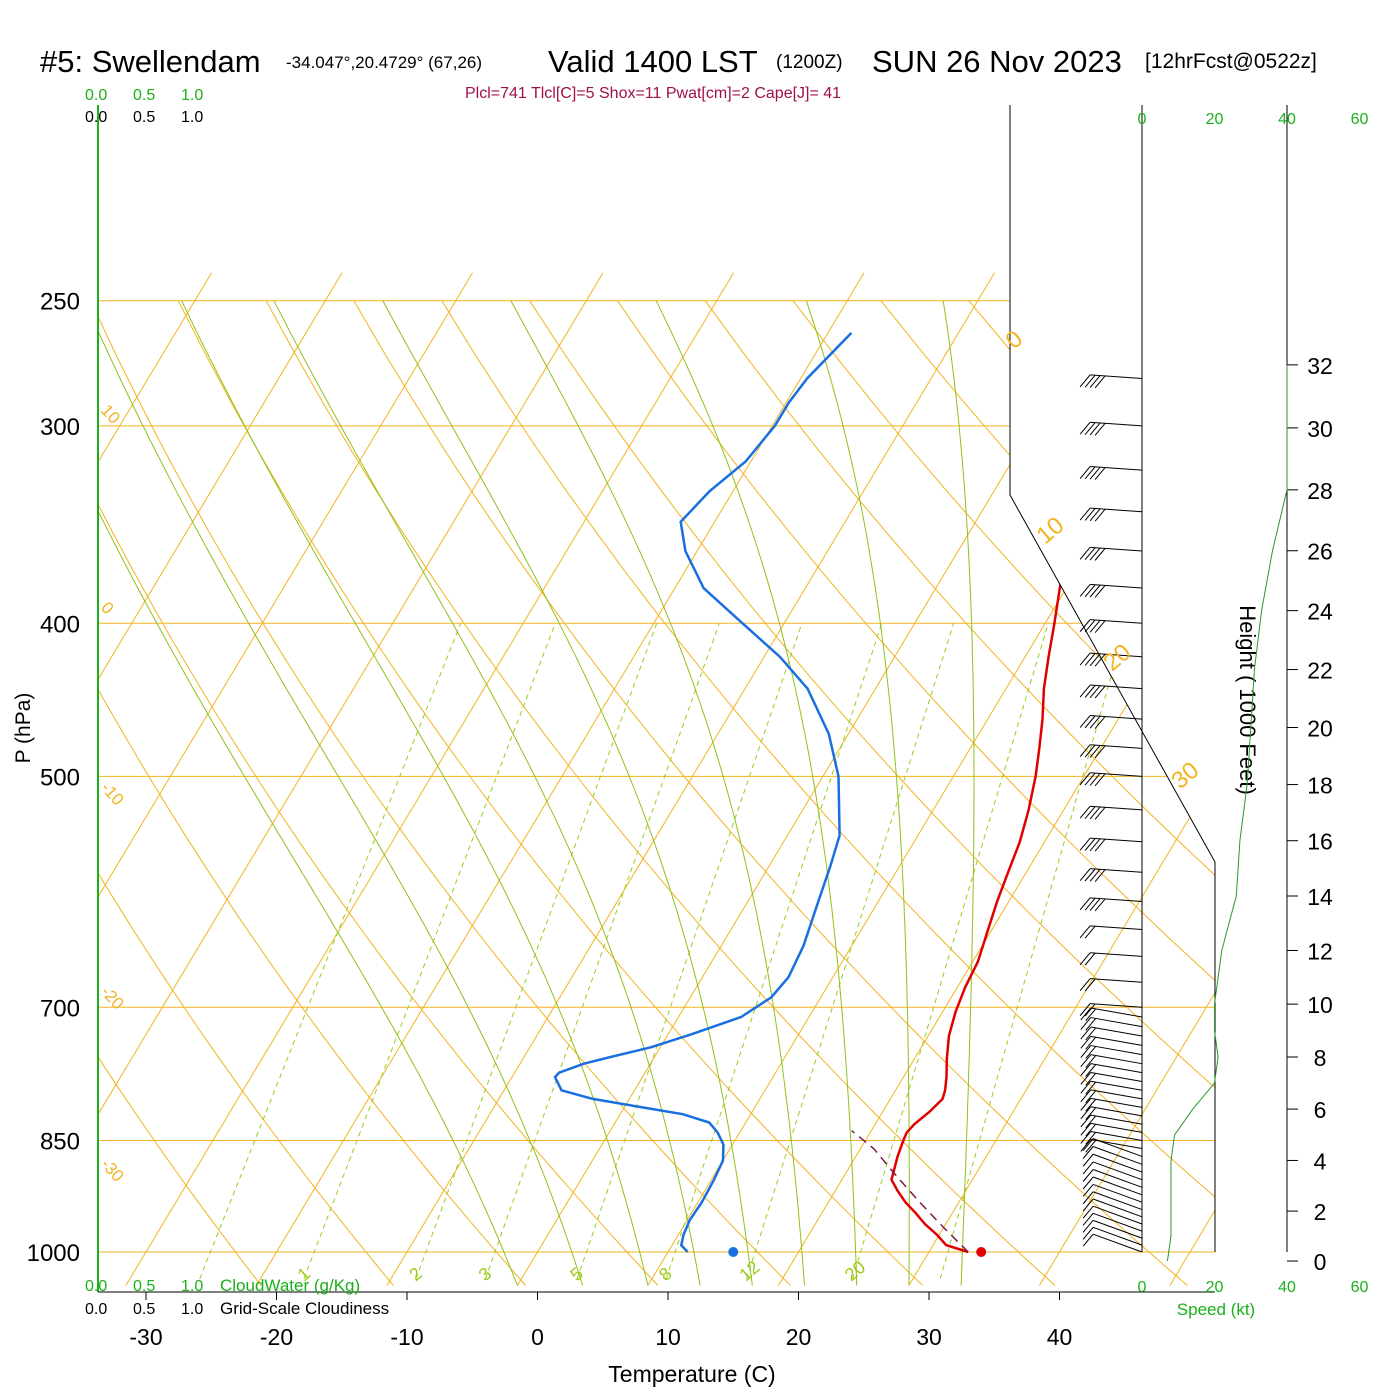 This screenshot has width=1400, height=1400. What do you see at coordinates (537, 1337) in the screenshot?
I see `x-tick-label: 0` at bounding box center [537, 1337].